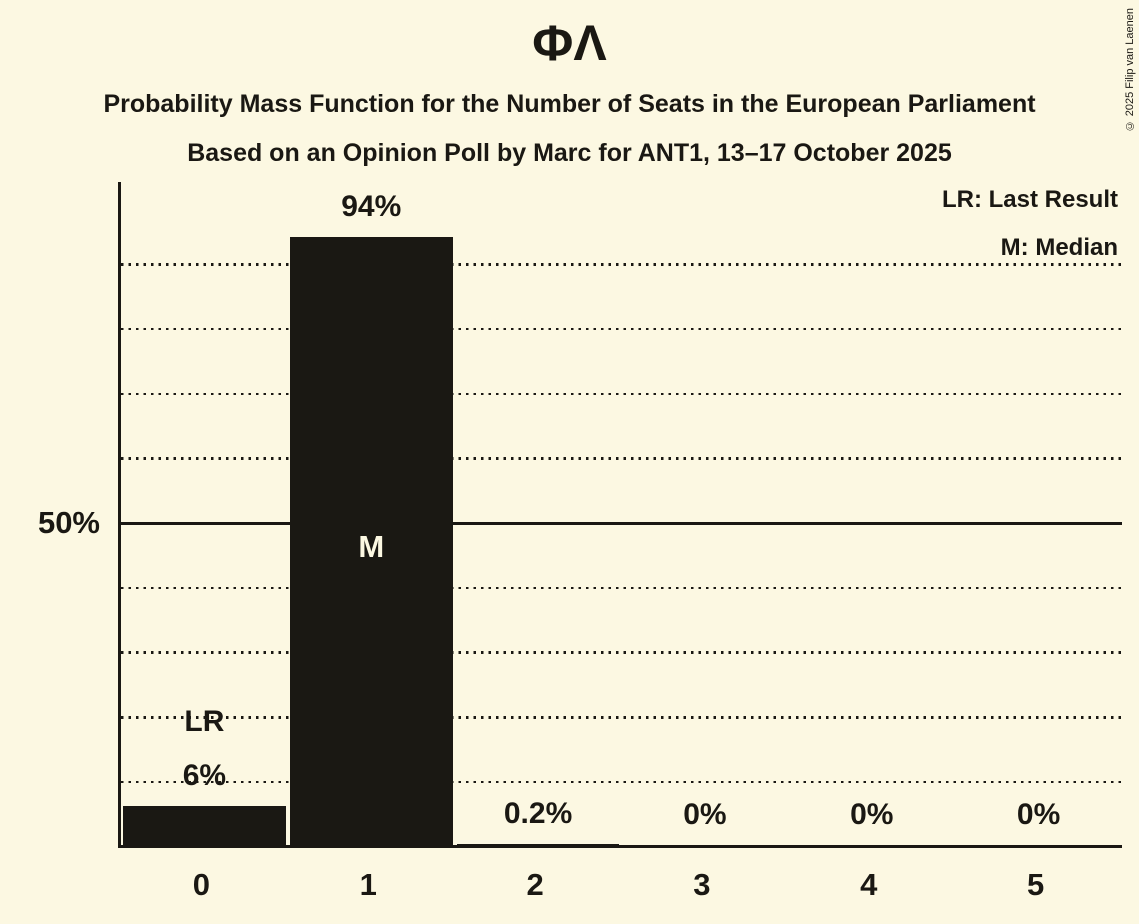  Describe the element at coordinates (1035, 884) in the screenshot. I see `x-tick-5: 5` at that location.